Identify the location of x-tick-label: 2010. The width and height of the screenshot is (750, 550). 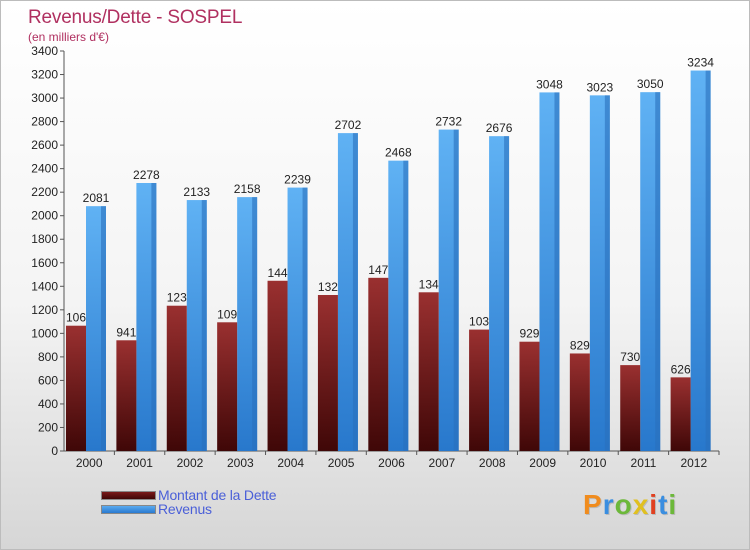
(593, 463).